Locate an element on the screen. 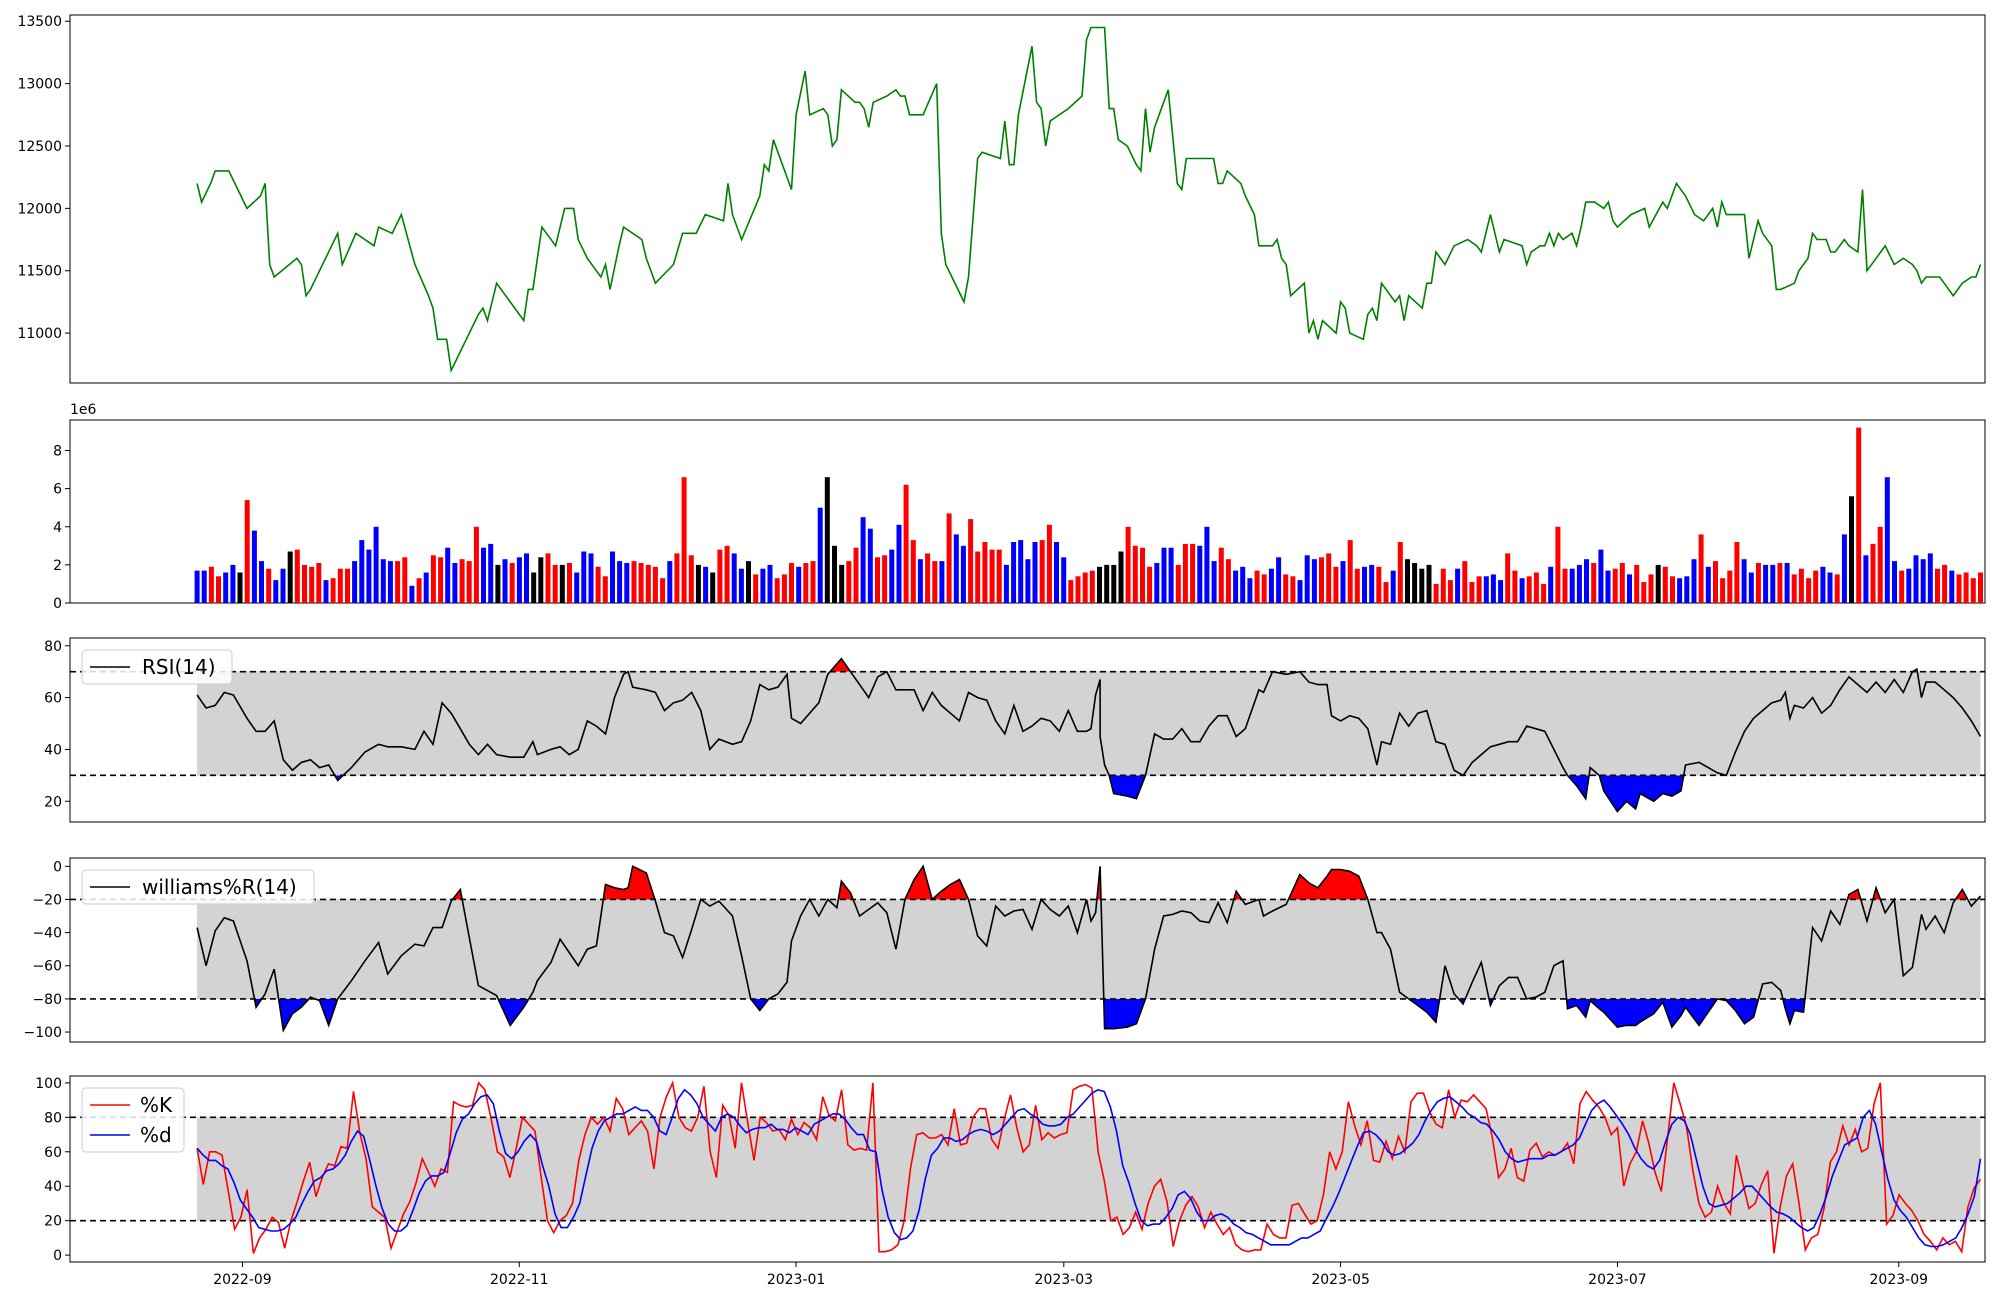  stoch-ytick-label: 0 is located at coordinates (57, 1256).